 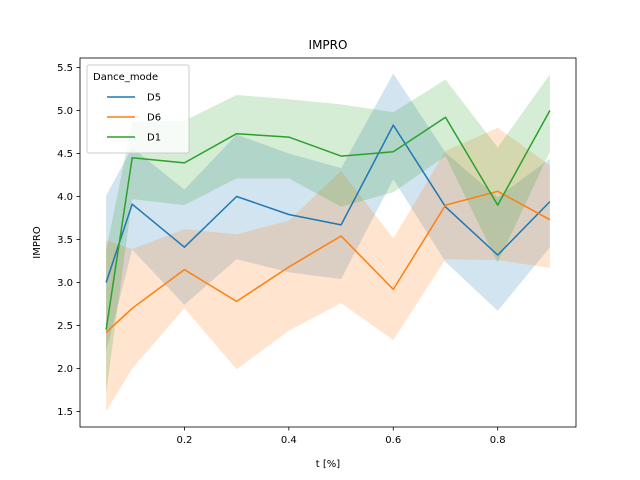 I want to click on x-axis-label: t [%], so click(x=328, y=464).